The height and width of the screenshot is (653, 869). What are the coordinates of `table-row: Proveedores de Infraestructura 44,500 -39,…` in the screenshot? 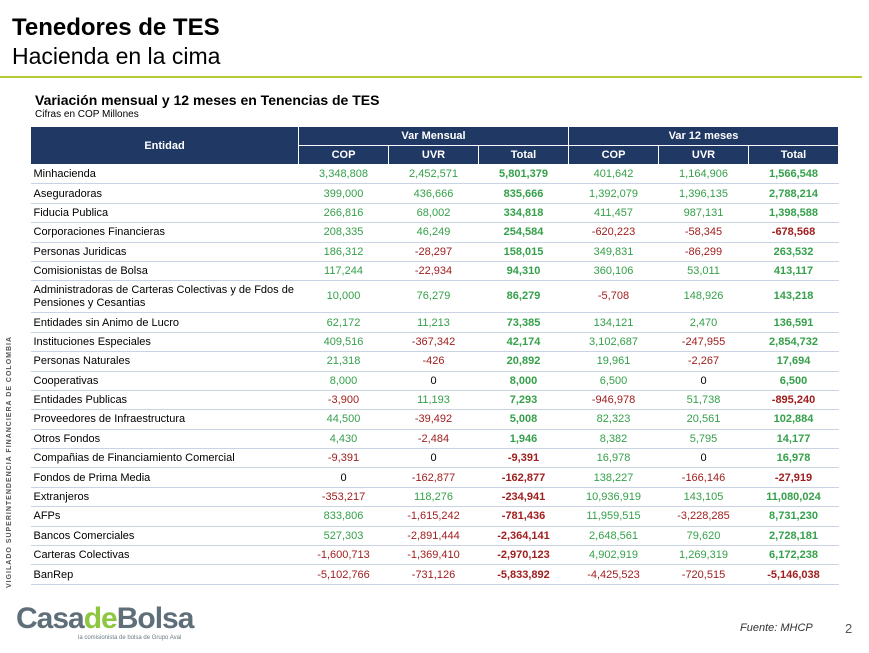 It's located at (434, 419).